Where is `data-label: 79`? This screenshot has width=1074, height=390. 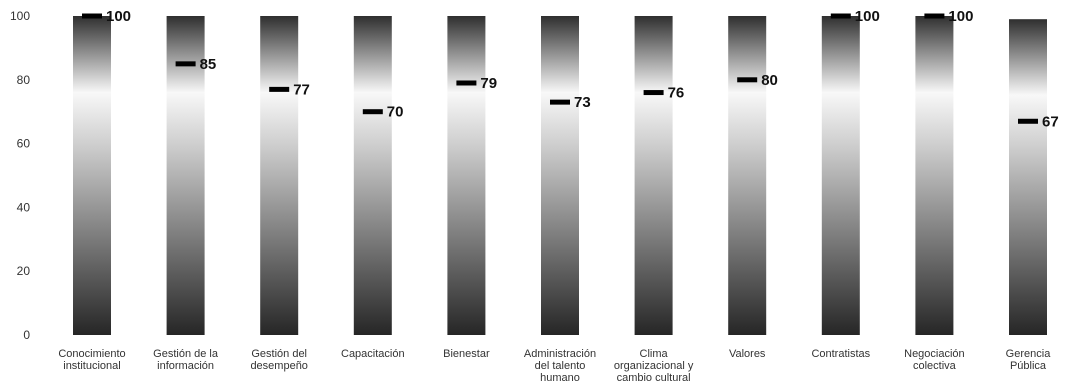 data-label: 79 is located at coordinates (488, 83).